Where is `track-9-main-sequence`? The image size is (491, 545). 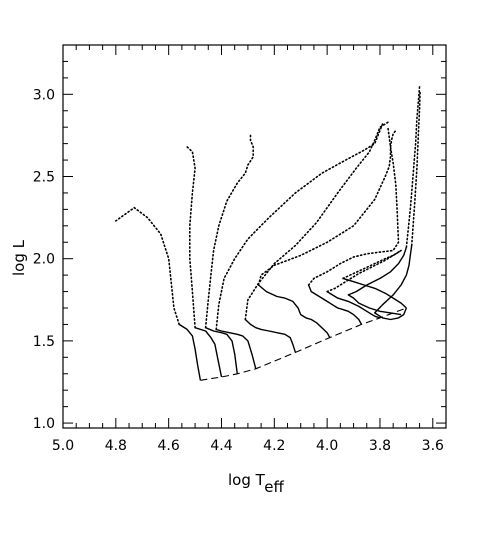 track-9-main-sequence is located at coordinates (374, 293).